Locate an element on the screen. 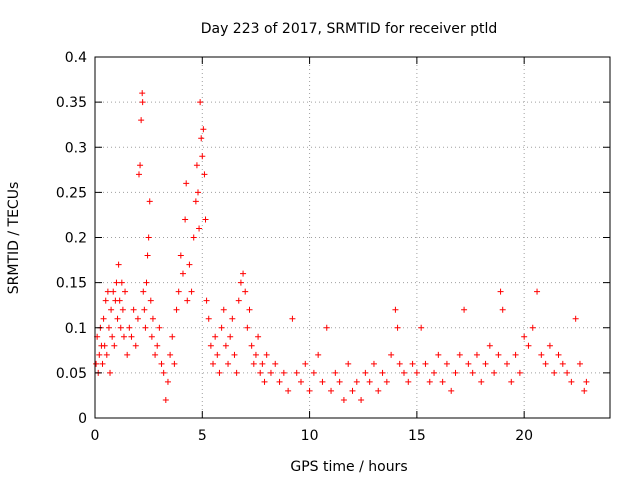 This screenshot has width=640, height=480. y-tick-label: 0.4 is located at coordinates (76, 58).